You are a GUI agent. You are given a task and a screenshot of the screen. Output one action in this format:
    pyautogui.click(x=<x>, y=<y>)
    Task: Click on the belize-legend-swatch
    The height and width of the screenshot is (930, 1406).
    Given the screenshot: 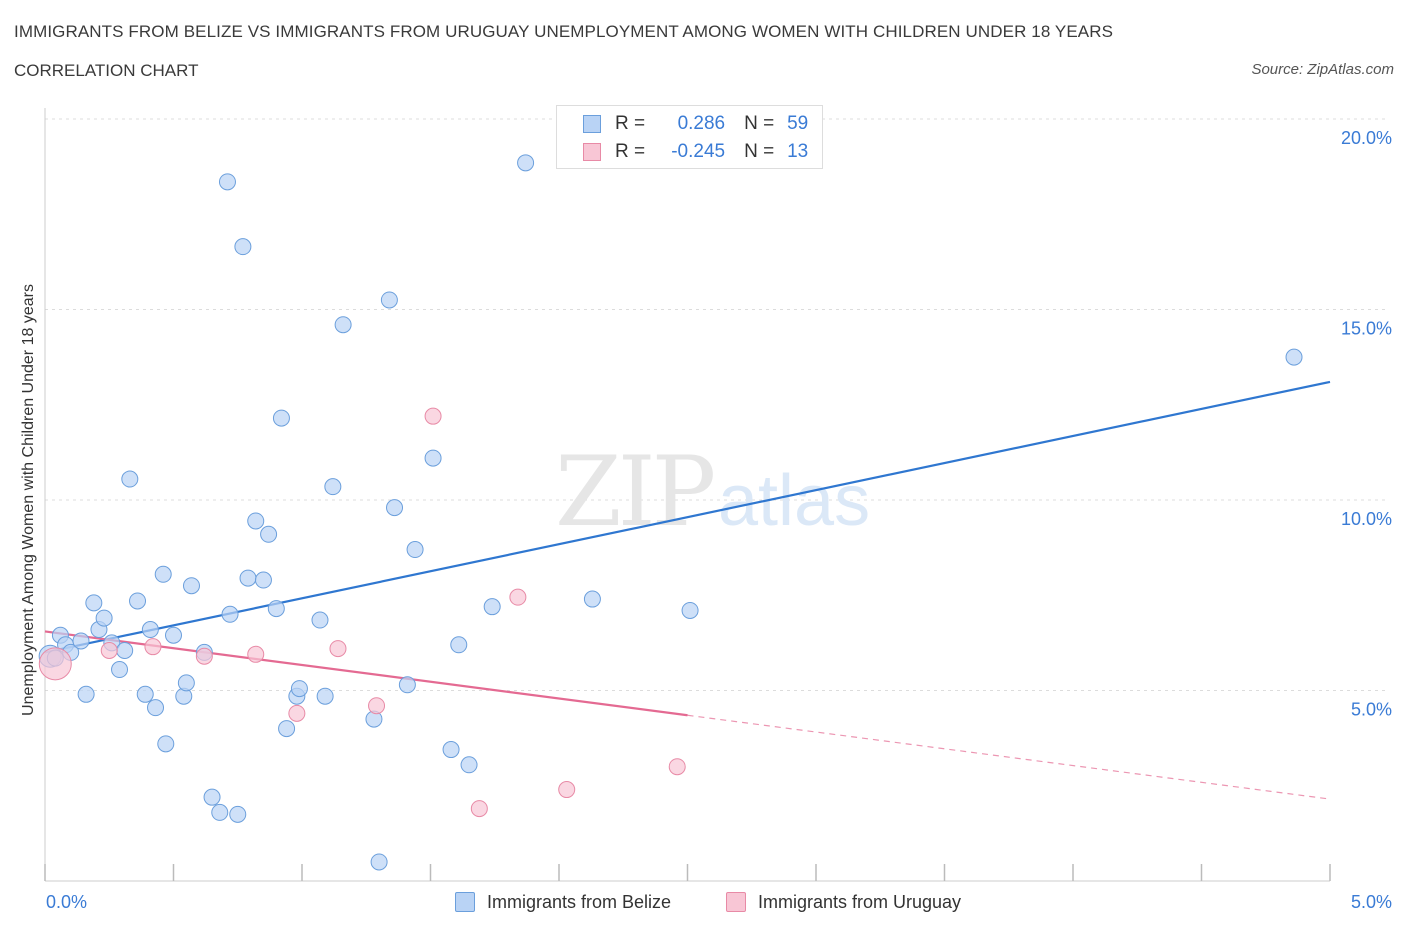 What is the action you would take?
    pyautogui.click(x=465, y=902)
    